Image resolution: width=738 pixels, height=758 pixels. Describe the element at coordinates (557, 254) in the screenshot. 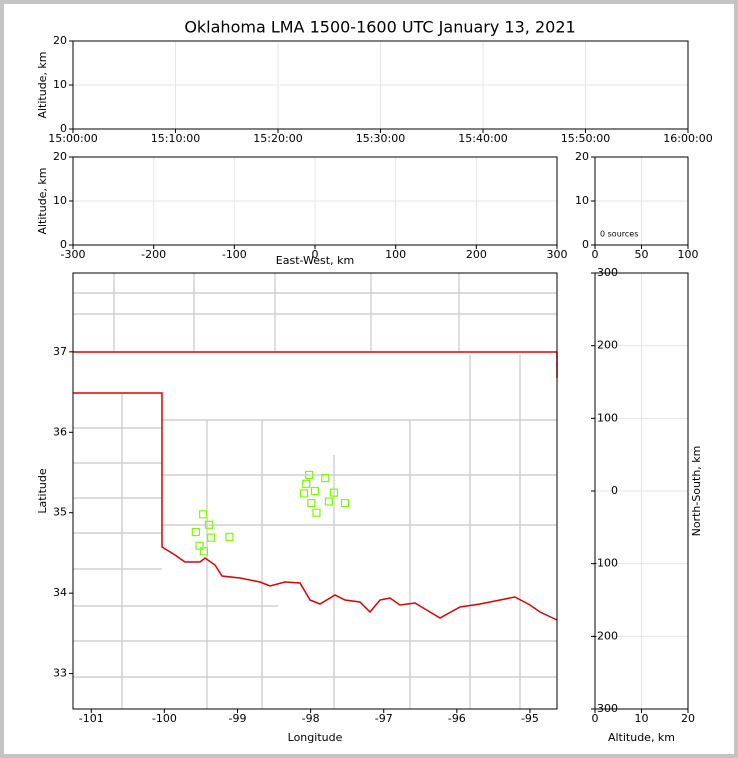

I see `x-tick-label: 300` at that location.